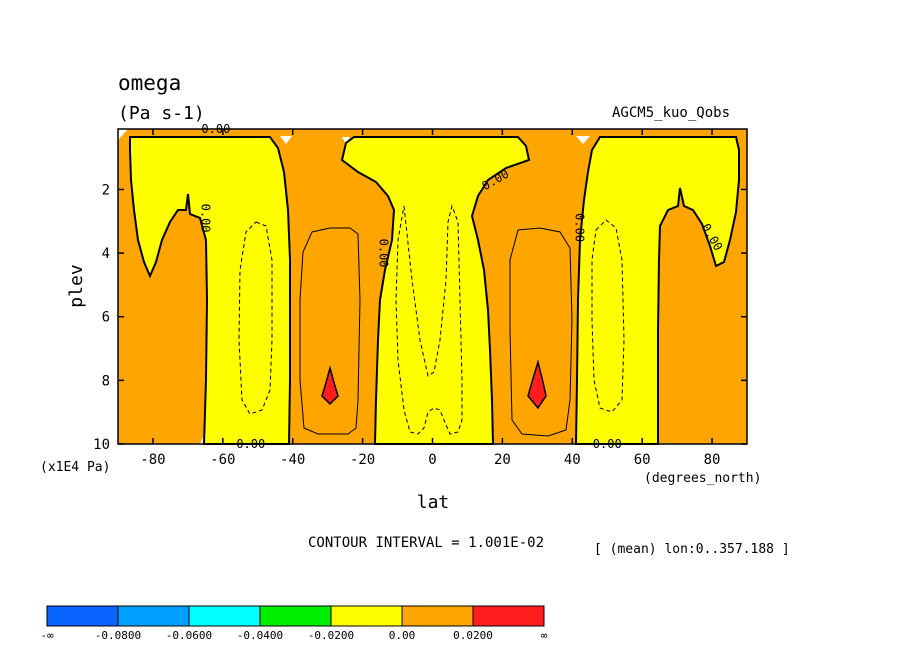 The width and height of the screenshot is (904, 654). I want to click on colorbar-label: 0.00, so click(402, 635).